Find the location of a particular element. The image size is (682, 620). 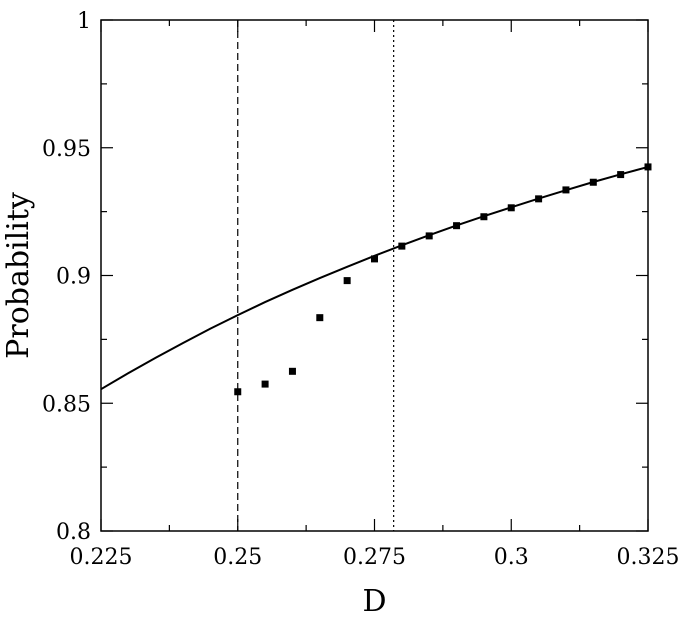

y-tick-label: 0.85 is located at coordinates (66, 404).